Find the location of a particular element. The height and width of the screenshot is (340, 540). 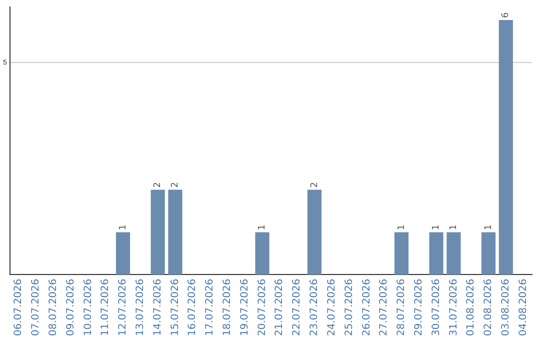

x-tick-label: 20.07.2026 is located at coordinates (262, 307).